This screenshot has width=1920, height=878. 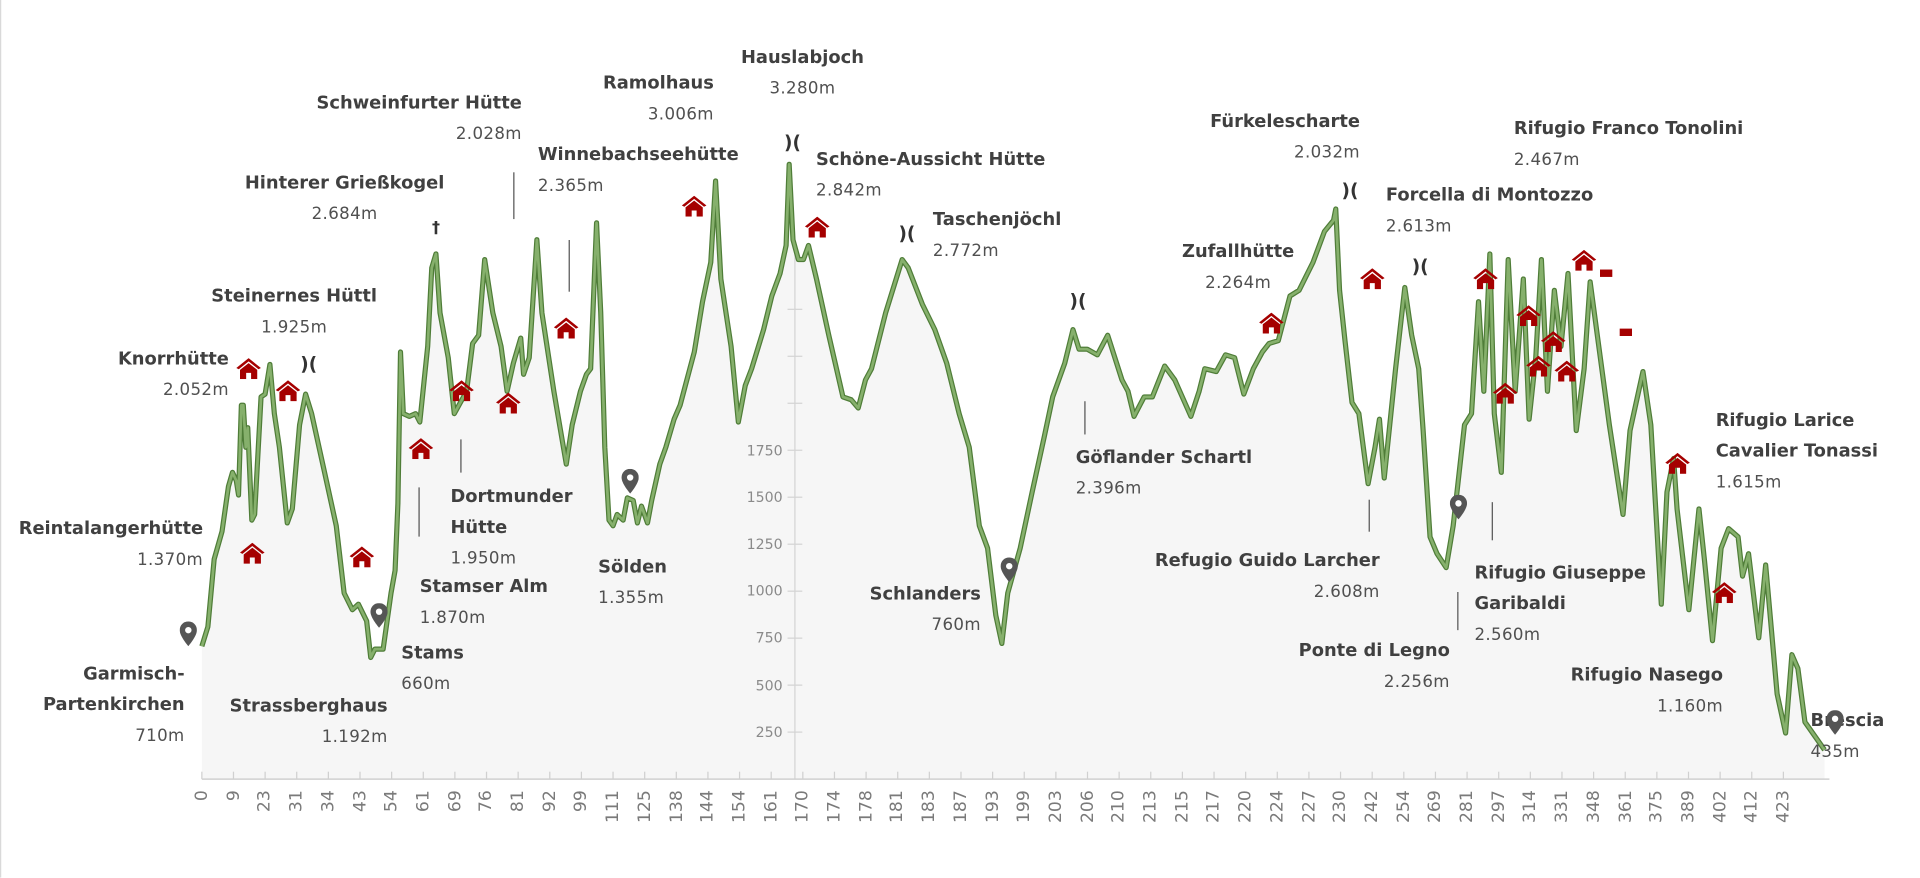 What do you see at coordinates (419, 103) in the screenshot?
I see `place-name: Schweinfurter Hütte` at bounding box center [419, 103].